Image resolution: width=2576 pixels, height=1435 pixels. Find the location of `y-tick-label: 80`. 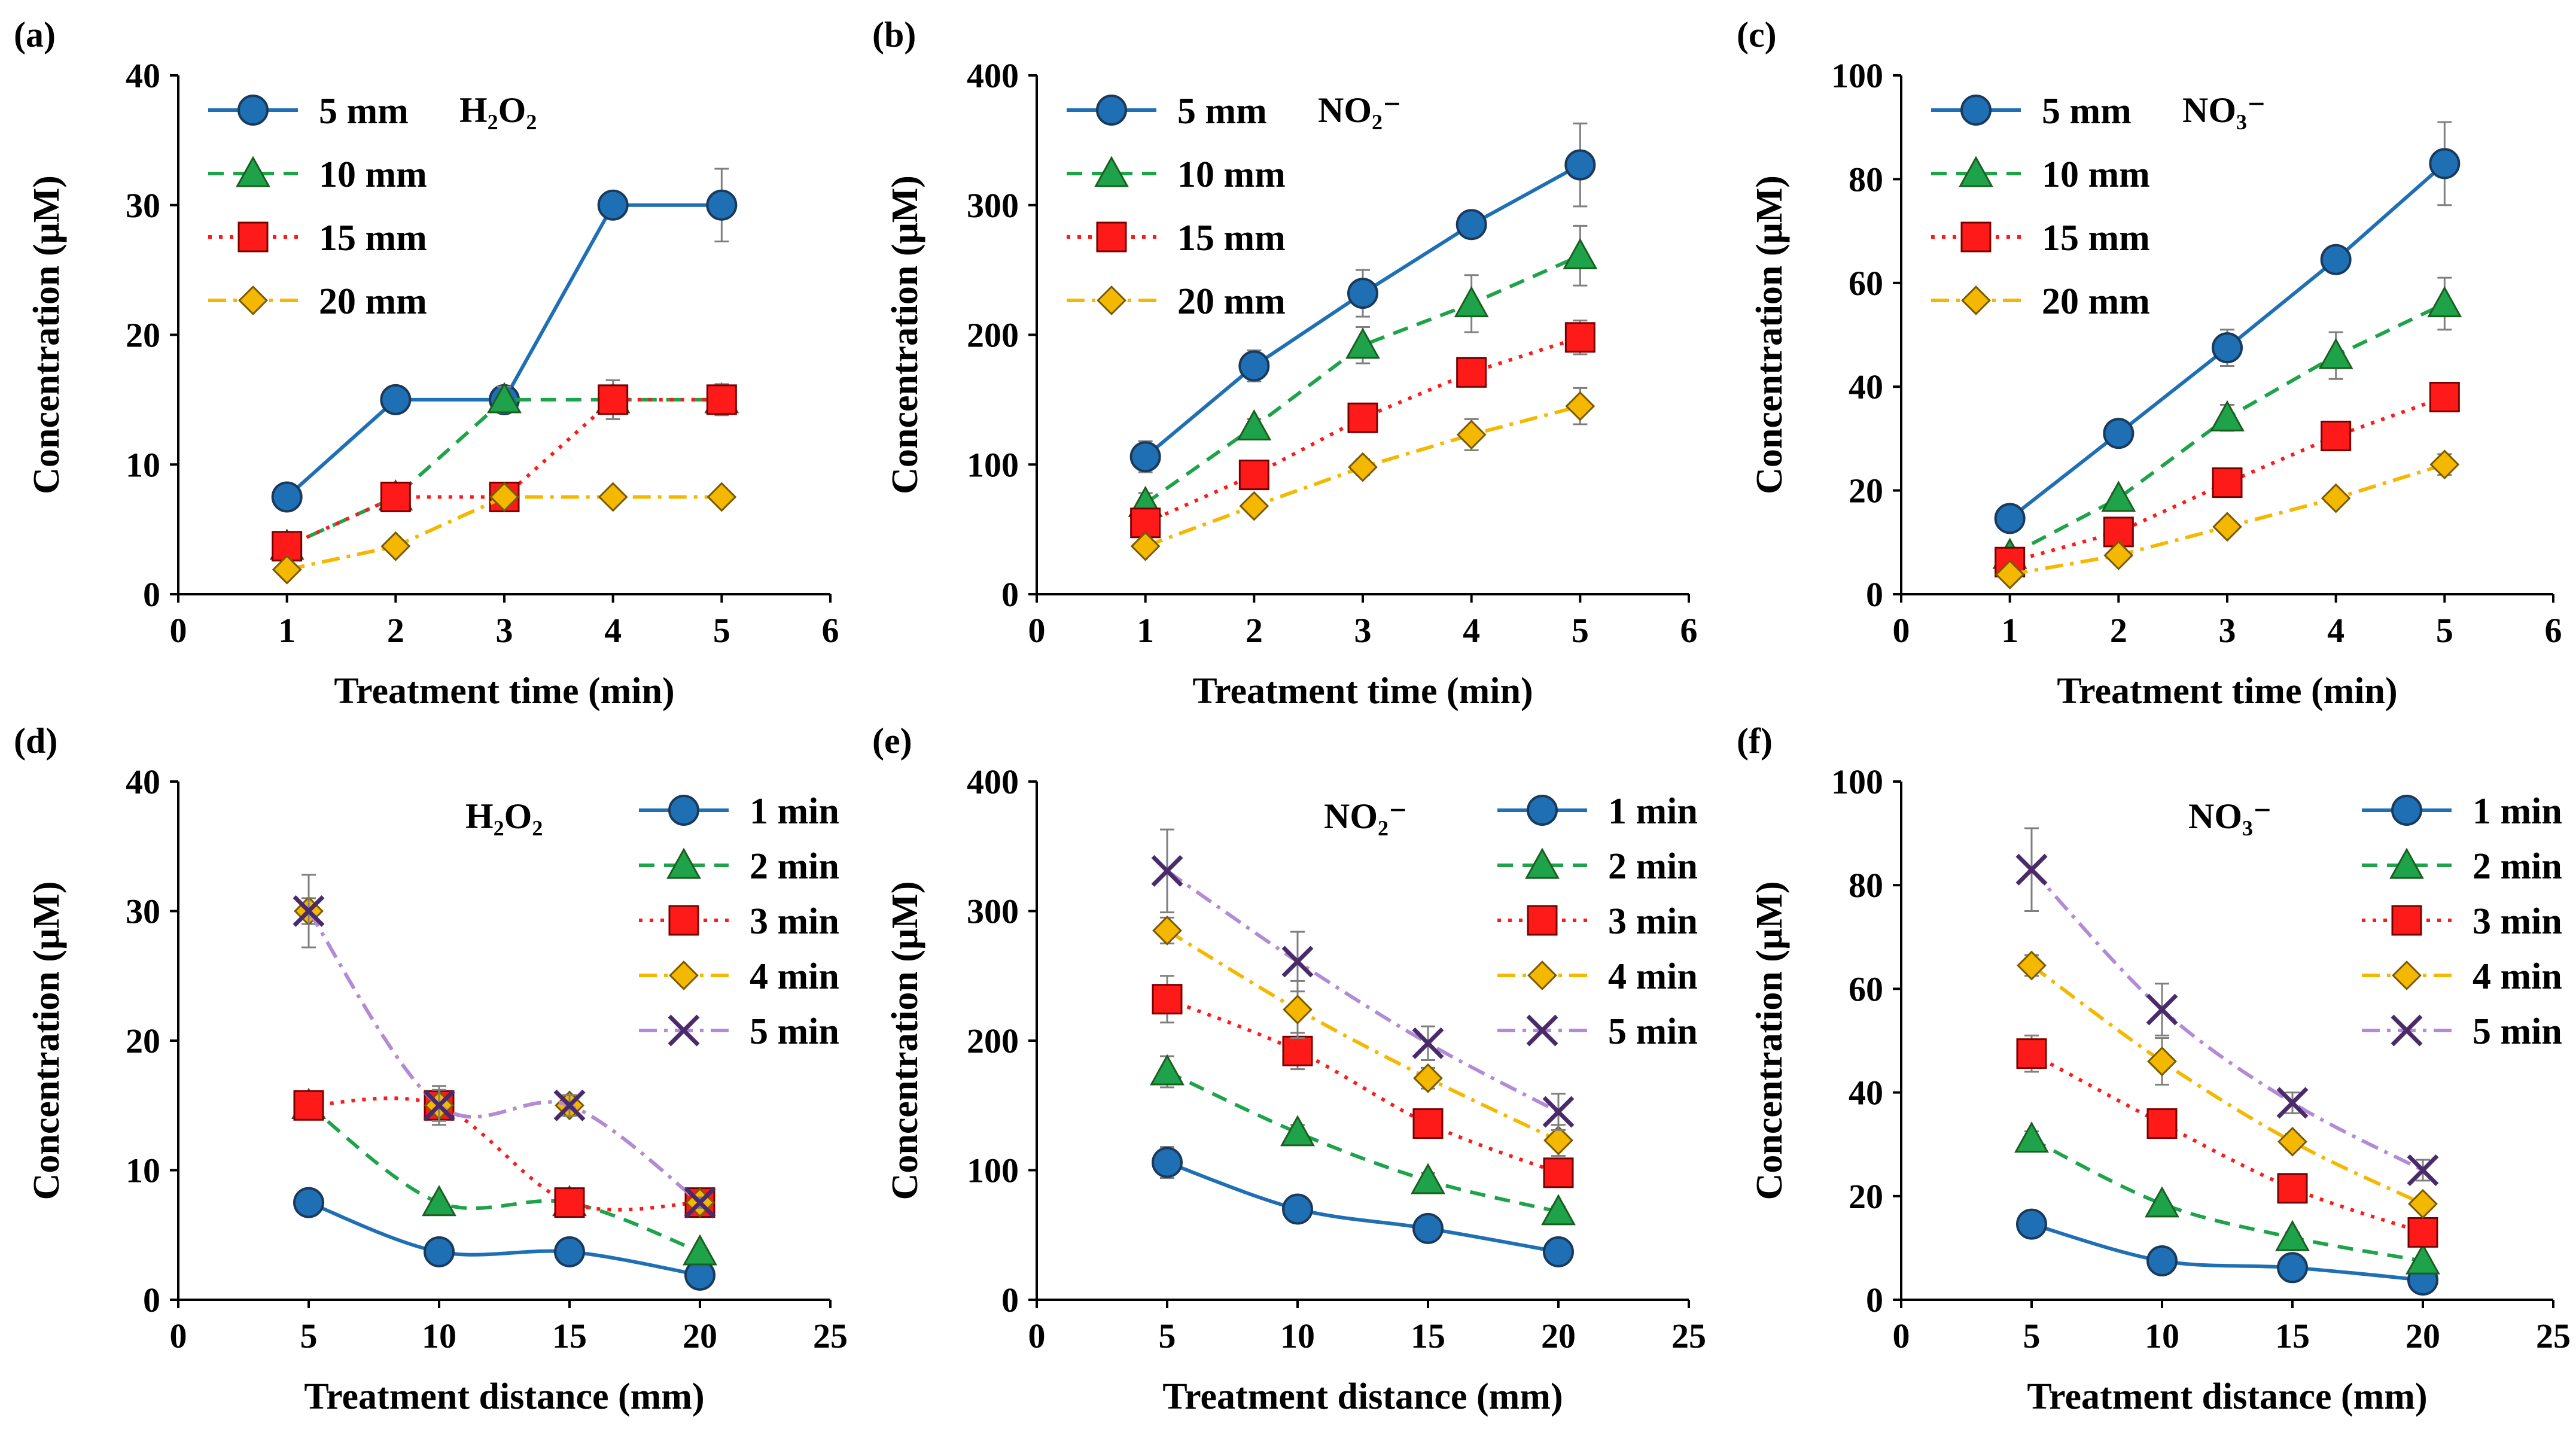

y-tick-label: 80 is located at coordinates (1866, 885).